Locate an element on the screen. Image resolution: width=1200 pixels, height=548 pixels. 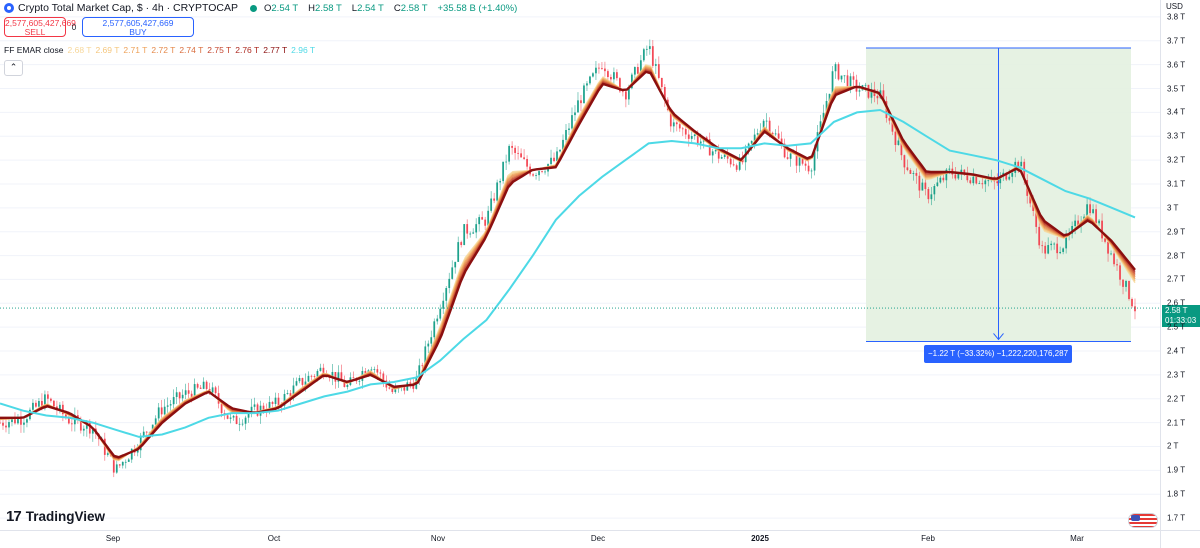
buy-button: 2,577,605,427,669 BUY is located at coordinates (138, 27).